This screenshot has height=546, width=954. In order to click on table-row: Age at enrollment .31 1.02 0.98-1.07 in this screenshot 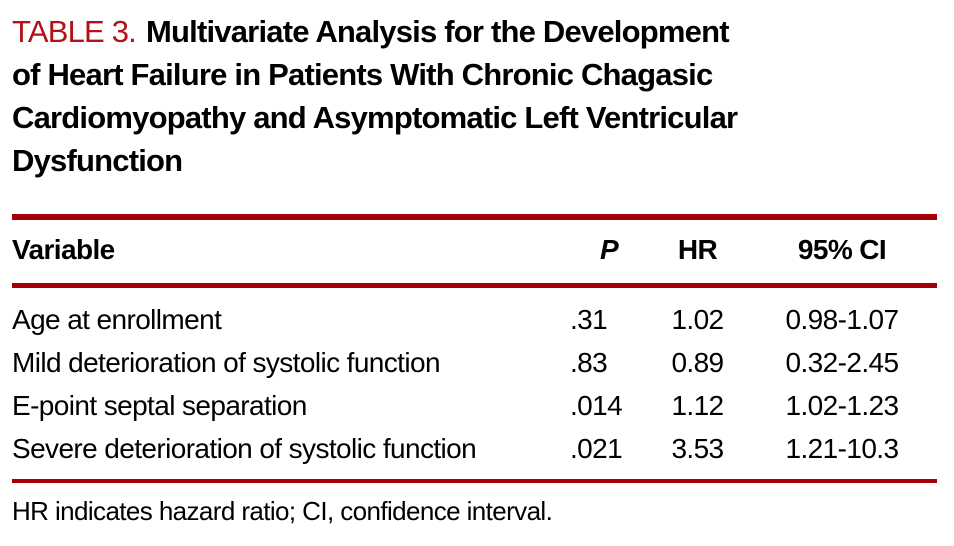, I will do `click(474, 314)`.